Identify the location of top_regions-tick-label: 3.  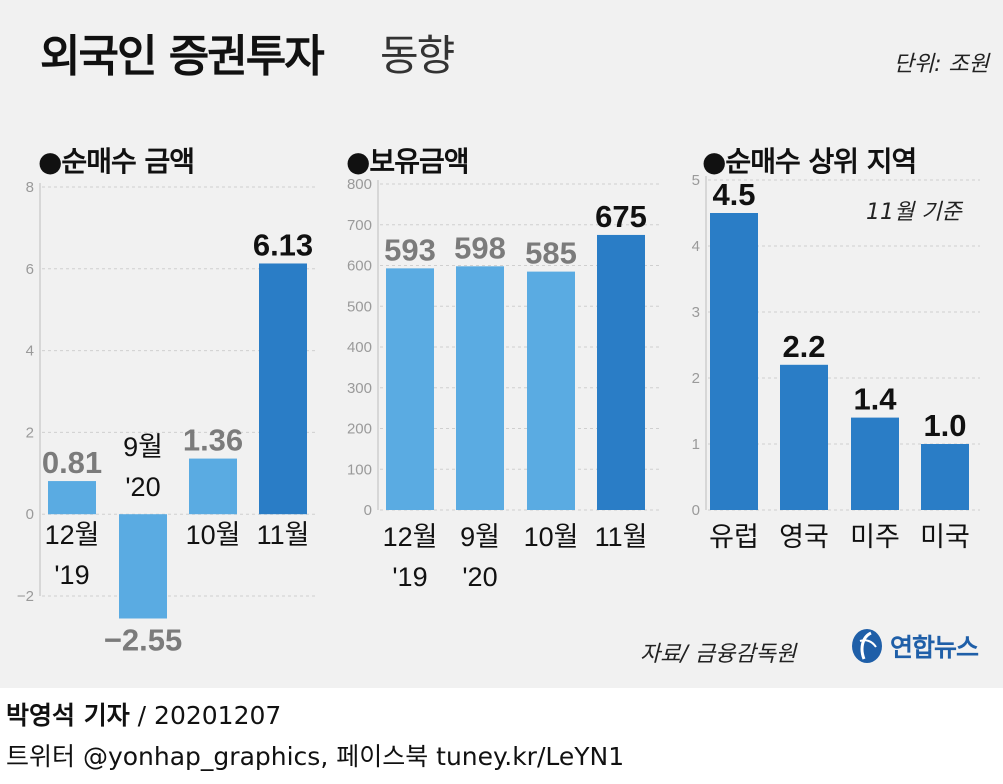
(696, 312).